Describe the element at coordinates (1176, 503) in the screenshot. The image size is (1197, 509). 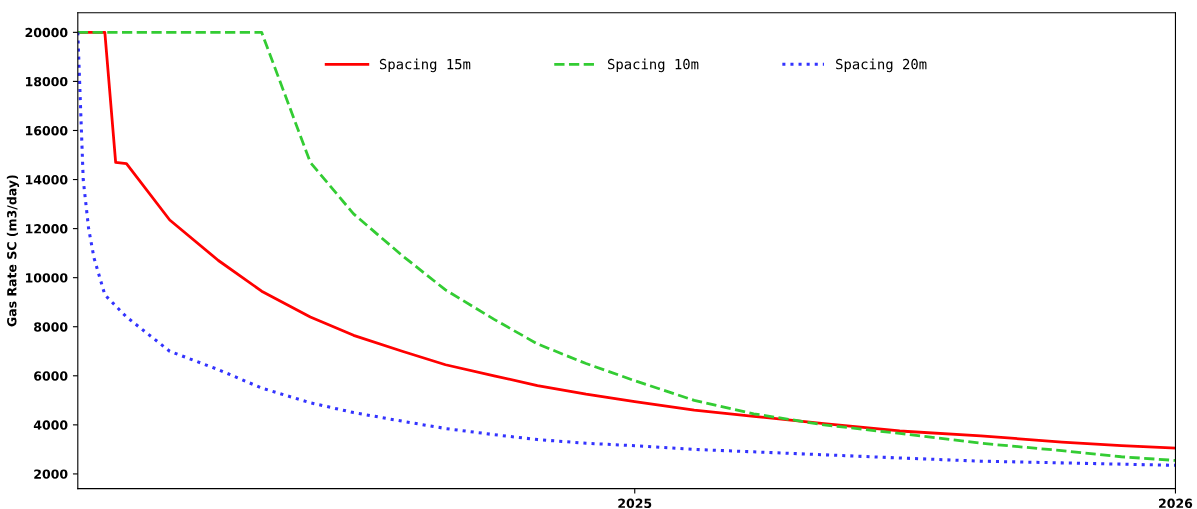
I see `x-tick-label: 2026` at that location.